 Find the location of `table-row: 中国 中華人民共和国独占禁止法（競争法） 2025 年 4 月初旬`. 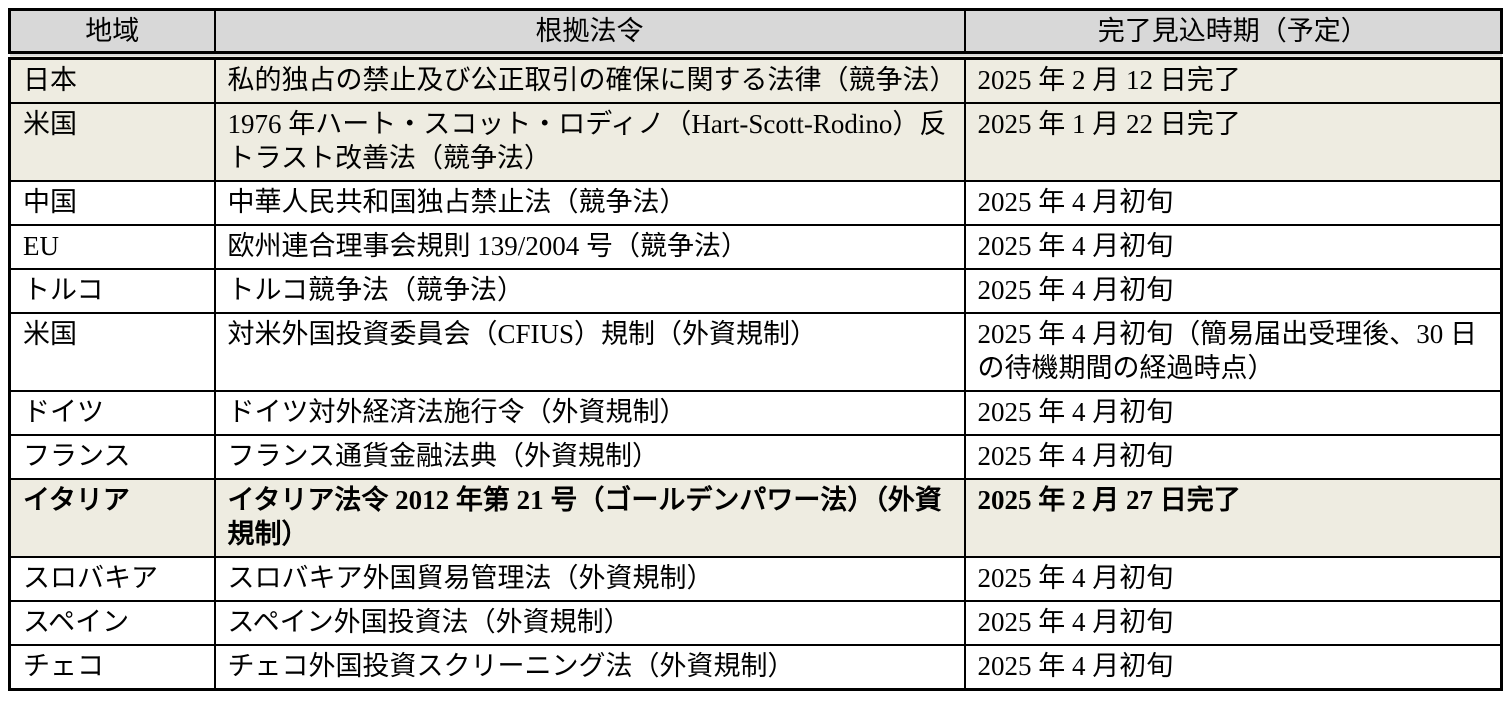

table-row: 中国 中華人民共和国独占禁止法（競争法） 2025 年 4 月初旬 is located at coordinates (755, 203).